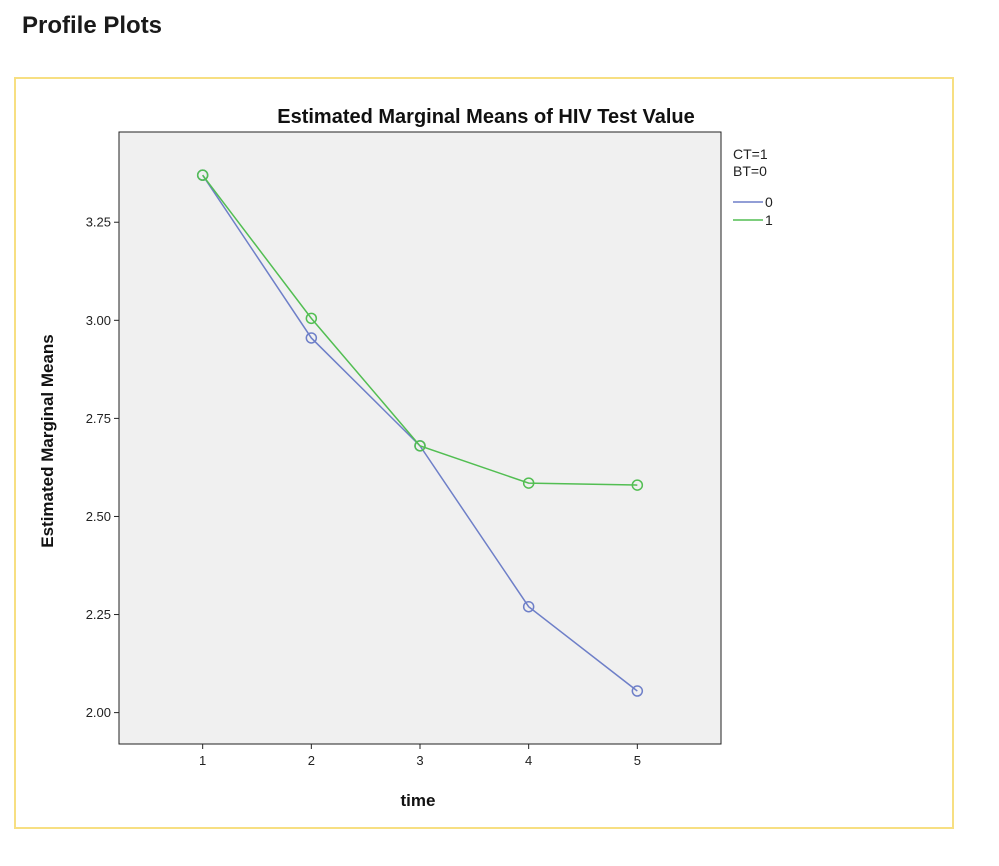  I want to click on x-axis: 1 2 3 4 5, so click(420, 756).